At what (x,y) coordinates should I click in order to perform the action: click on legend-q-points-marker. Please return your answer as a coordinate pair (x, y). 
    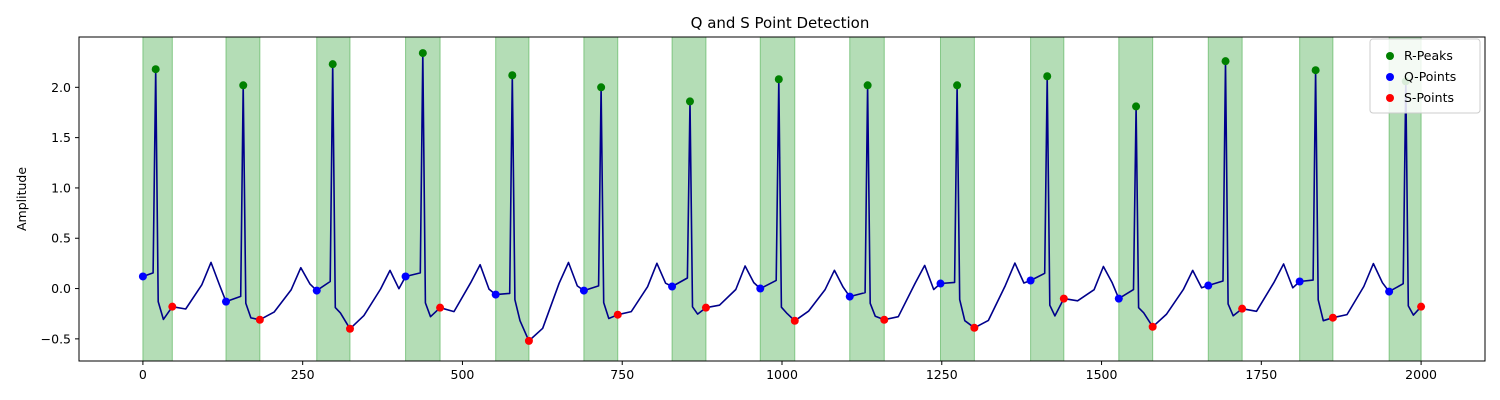
    Looking at the image, I should click on (1390, 77).